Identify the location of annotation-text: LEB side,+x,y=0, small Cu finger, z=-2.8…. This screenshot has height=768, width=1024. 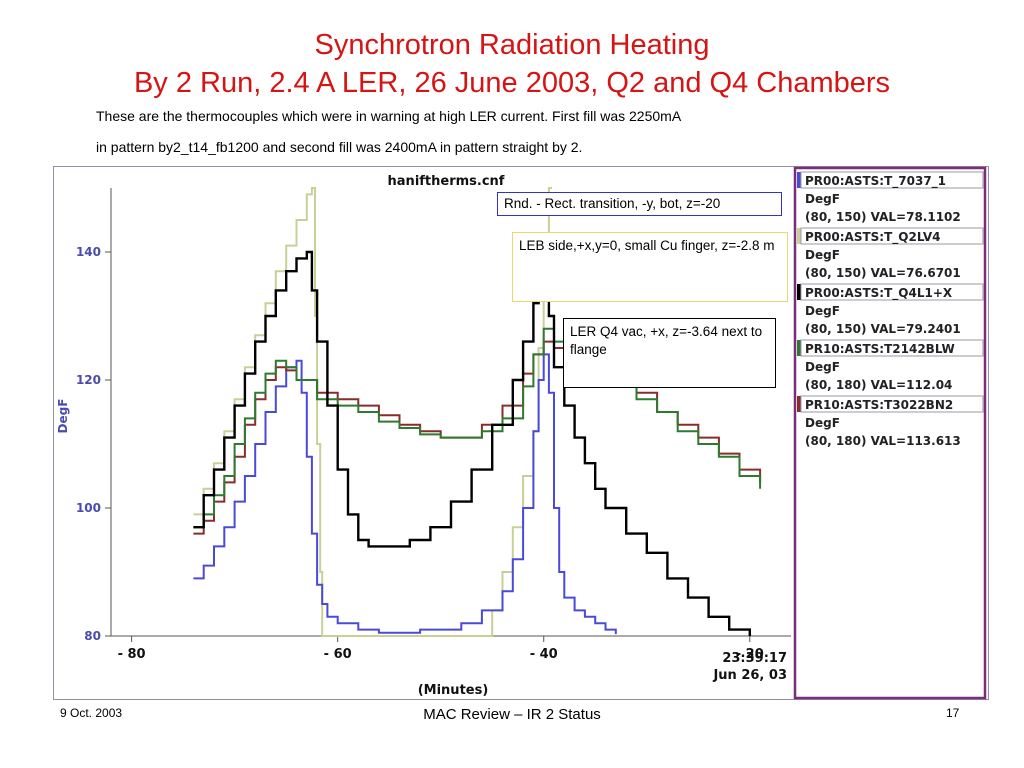
(647, 245).